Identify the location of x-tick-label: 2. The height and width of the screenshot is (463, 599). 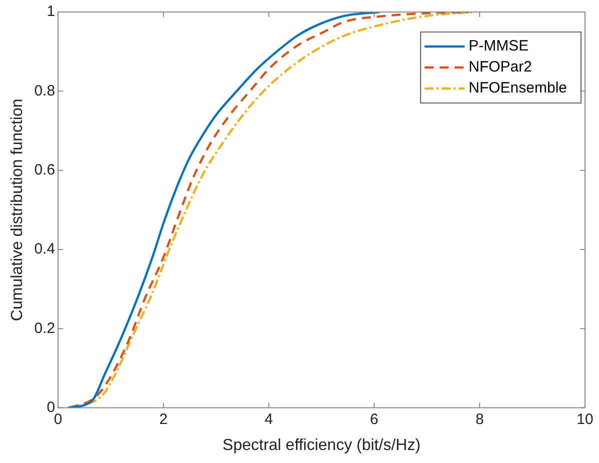
(163, 419).